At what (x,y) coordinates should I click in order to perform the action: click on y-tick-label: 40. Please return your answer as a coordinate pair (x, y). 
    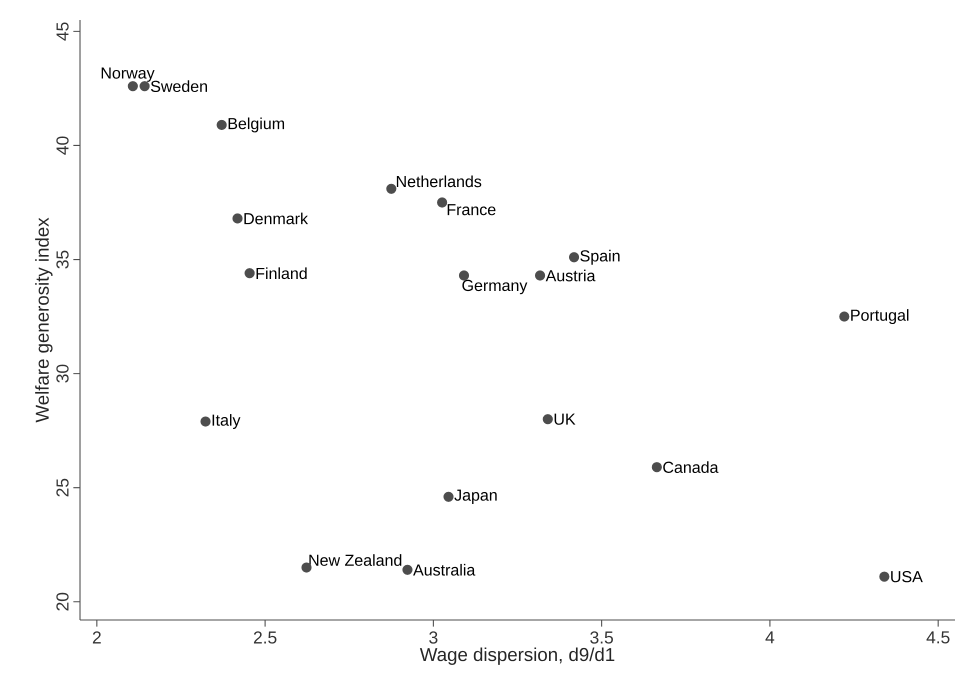
    Looking at the image, I should click on (62, 145).